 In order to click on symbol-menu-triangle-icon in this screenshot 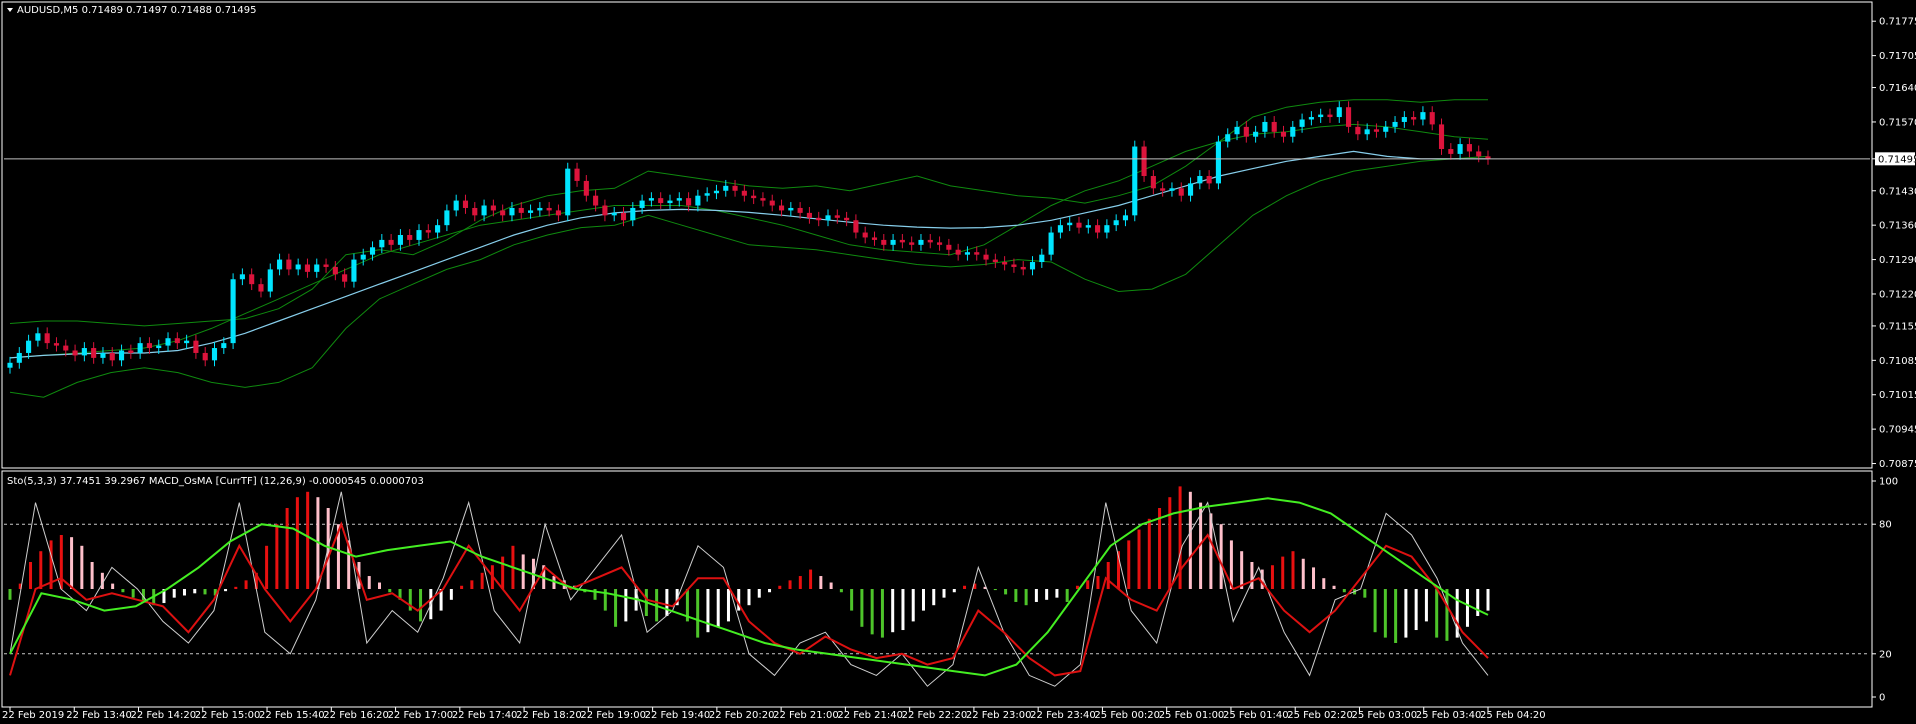, I will do `click(10, 10)`.